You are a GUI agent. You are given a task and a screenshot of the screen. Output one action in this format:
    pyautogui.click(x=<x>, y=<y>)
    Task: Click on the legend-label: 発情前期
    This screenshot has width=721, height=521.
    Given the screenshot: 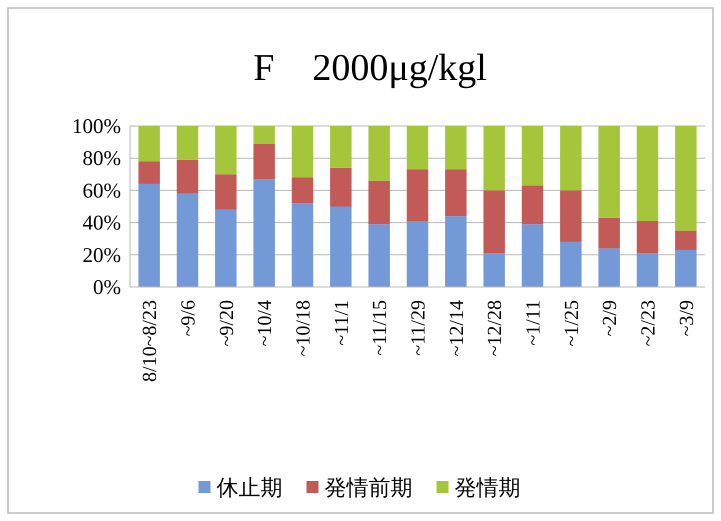 What is the action you would take?
    pyautogui.click(x=368, y=487)
    